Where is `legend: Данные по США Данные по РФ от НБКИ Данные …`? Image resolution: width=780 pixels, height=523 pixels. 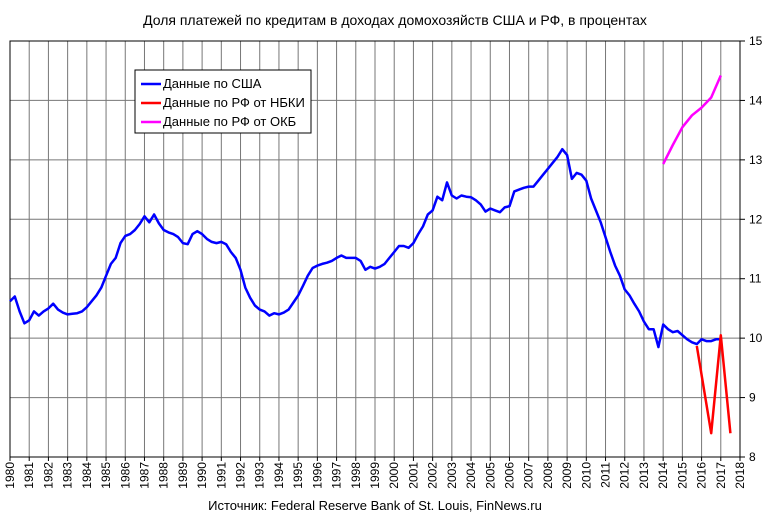
legend: Данные по США Данные по РФ от НБКИ Данные … is located at coordinates (223, 101).